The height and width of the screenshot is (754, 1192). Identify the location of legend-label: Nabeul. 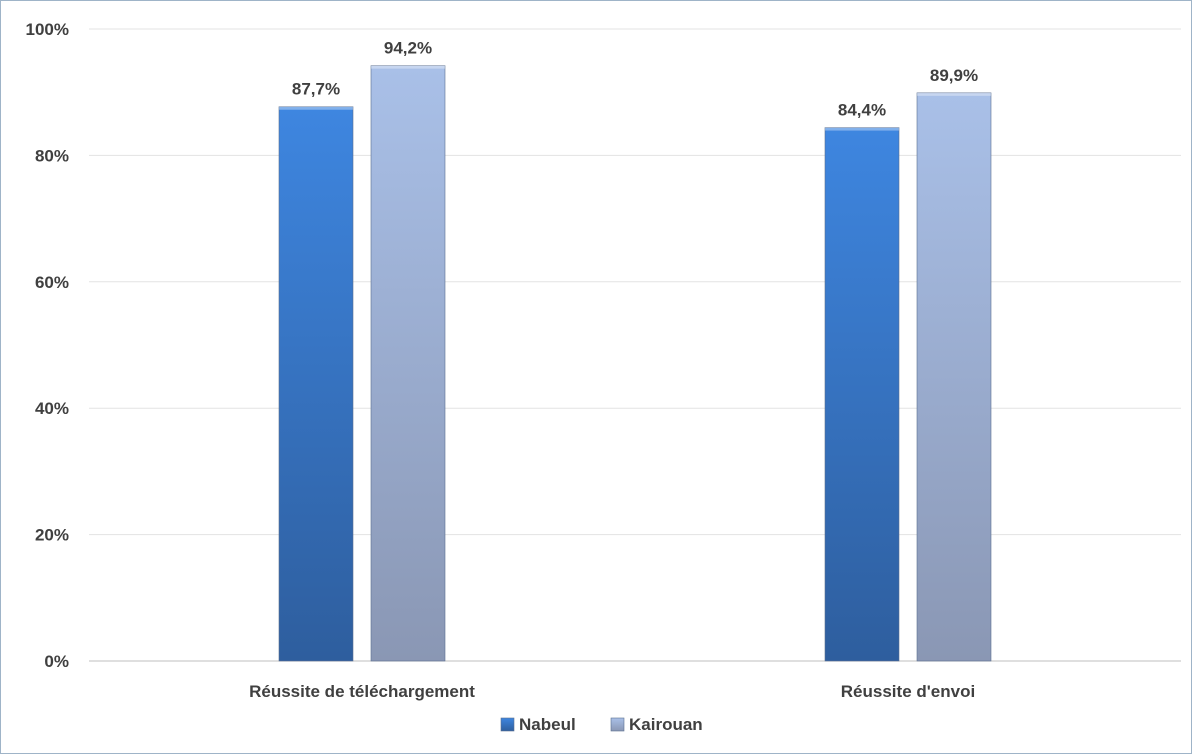
(547, 724).